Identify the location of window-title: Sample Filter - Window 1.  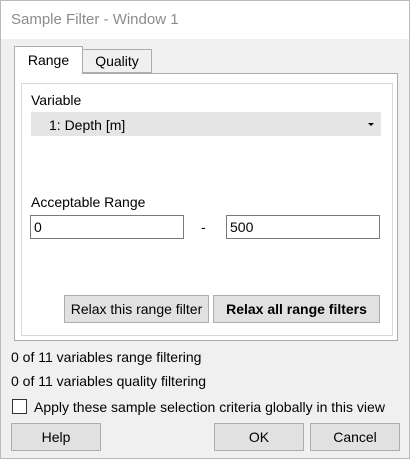
(95, 19).